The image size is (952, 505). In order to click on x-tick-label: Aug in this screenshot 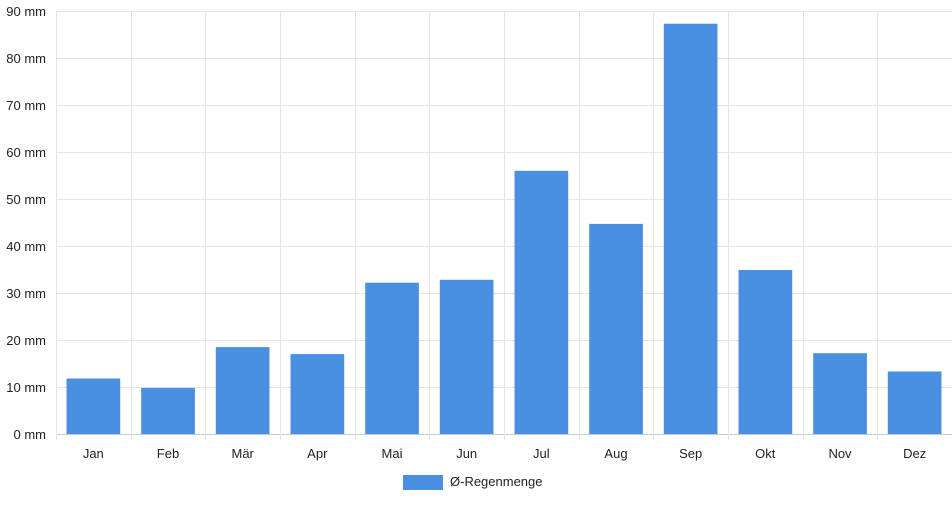, I will do `click(615, 453)`.